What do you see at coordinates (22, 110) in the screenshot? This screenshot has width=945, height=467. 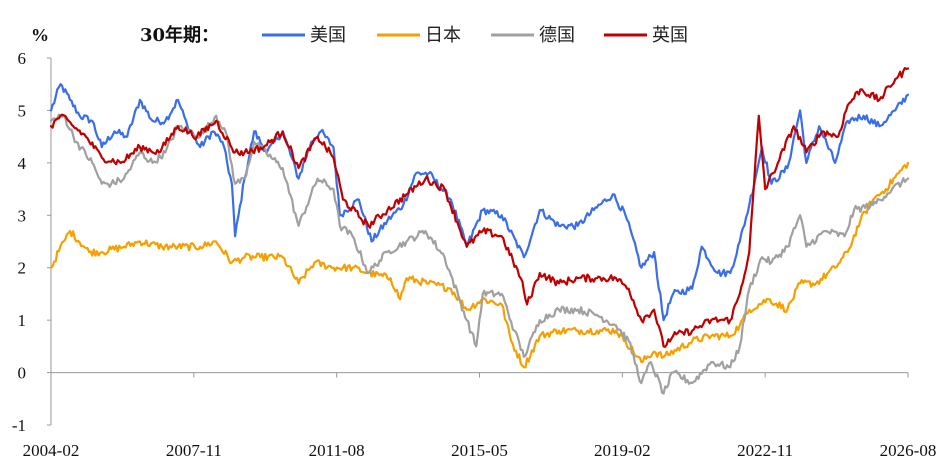 I see `y-tick-label: 5` at bounding box center [22, 110].